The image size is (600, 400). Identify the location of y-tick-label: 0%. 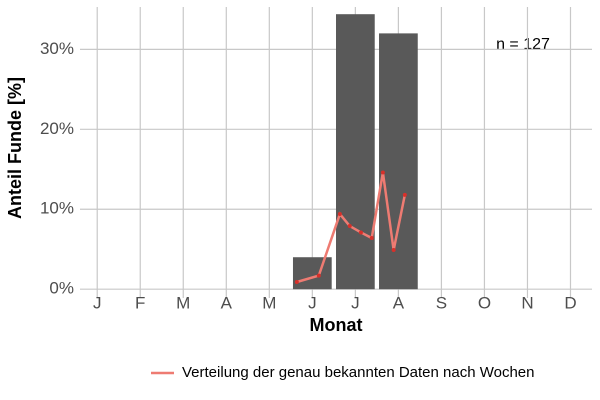
(61, 288).